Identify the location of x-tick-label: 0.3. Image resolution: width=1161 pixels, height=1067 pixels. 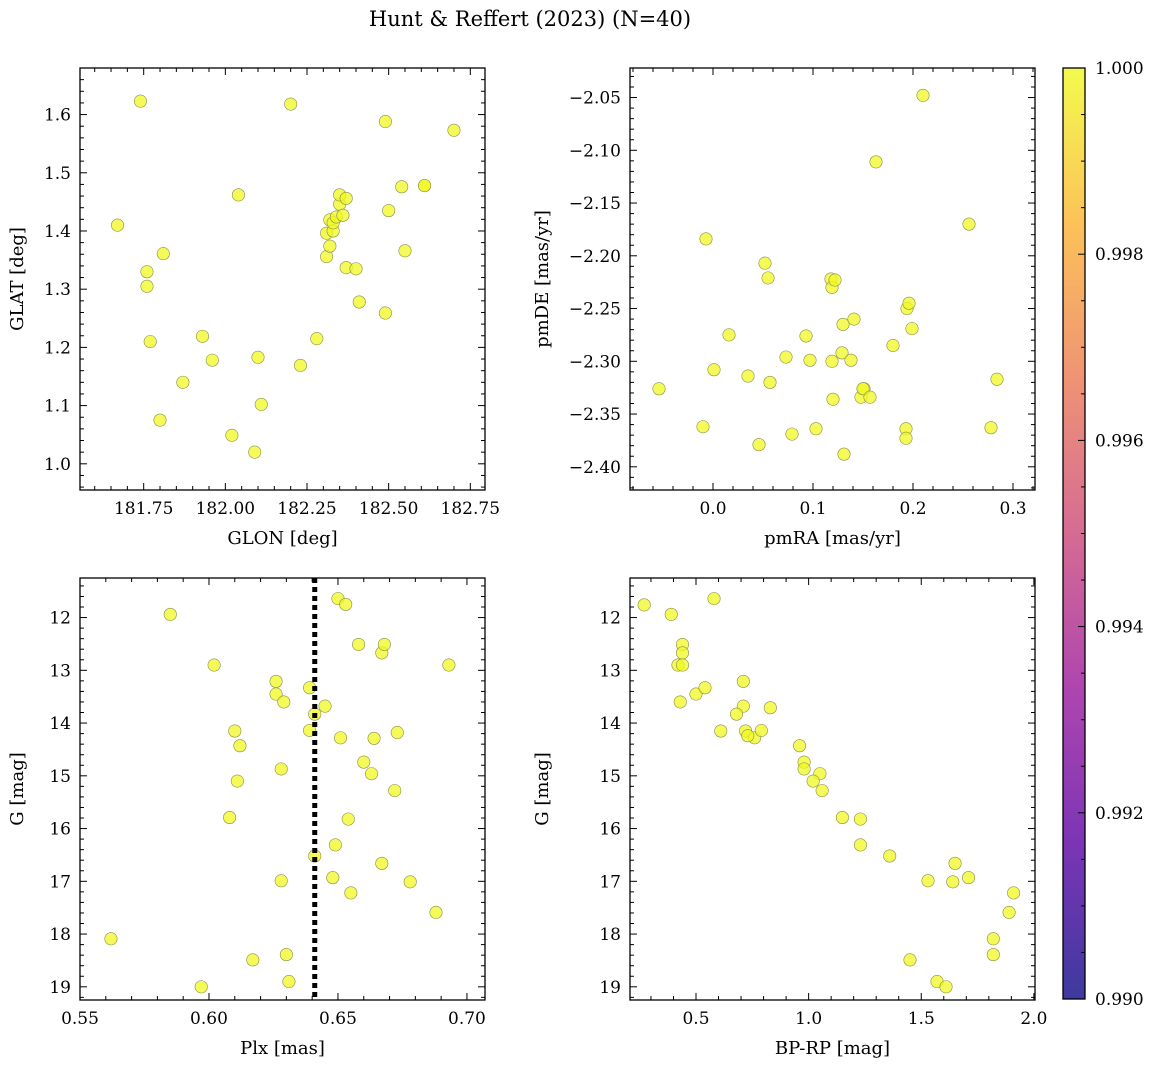
(1012, 509).